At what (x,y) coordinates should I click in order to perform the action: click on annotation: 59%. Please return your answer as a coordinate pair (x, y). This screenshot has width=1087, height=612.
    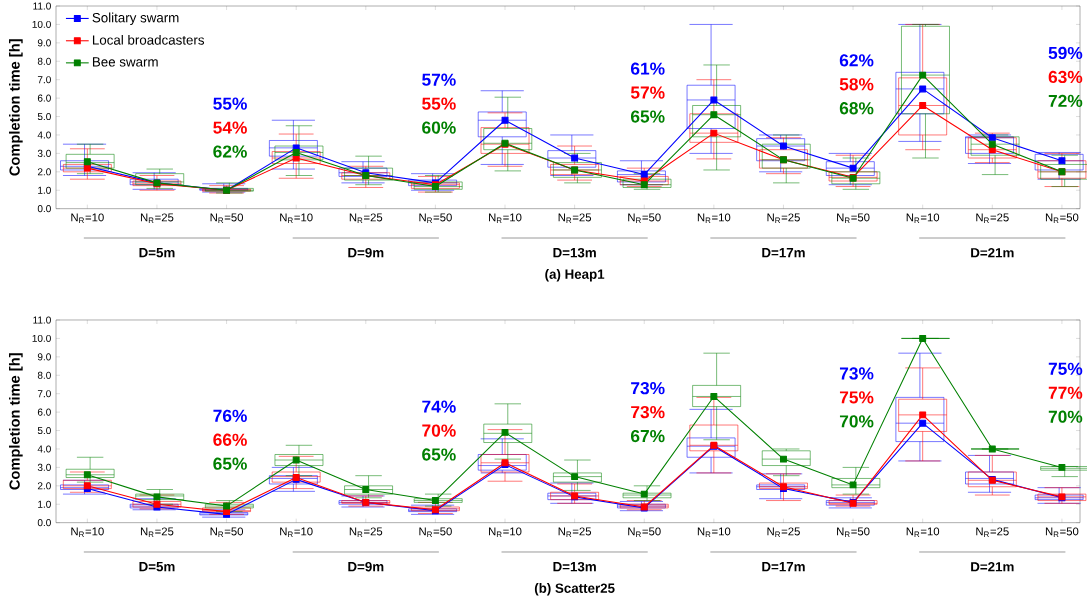
    Looking at the image, I should click on (1065, 53).